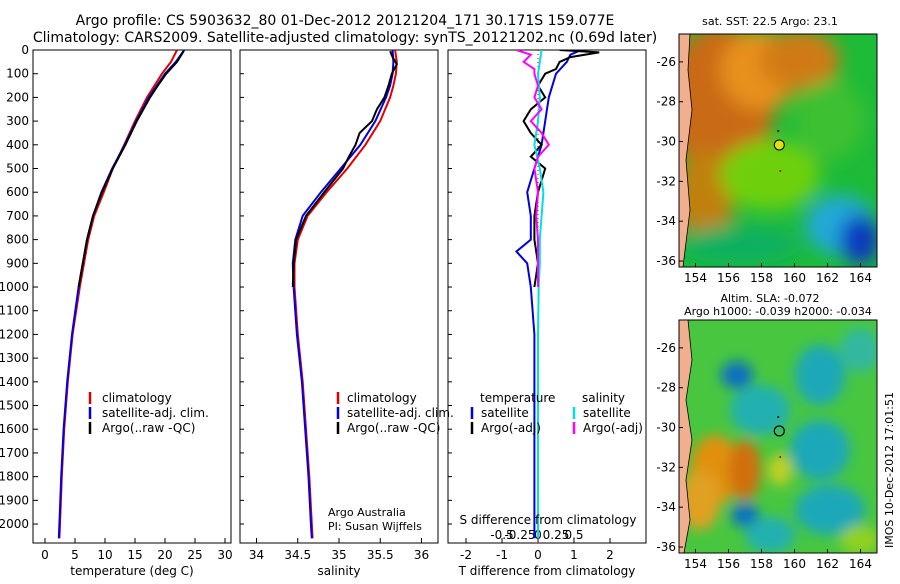 The height and width of the screenshot is (584, 900). I want to click on sst-map-xtick-label: 154, so click(695, 278).